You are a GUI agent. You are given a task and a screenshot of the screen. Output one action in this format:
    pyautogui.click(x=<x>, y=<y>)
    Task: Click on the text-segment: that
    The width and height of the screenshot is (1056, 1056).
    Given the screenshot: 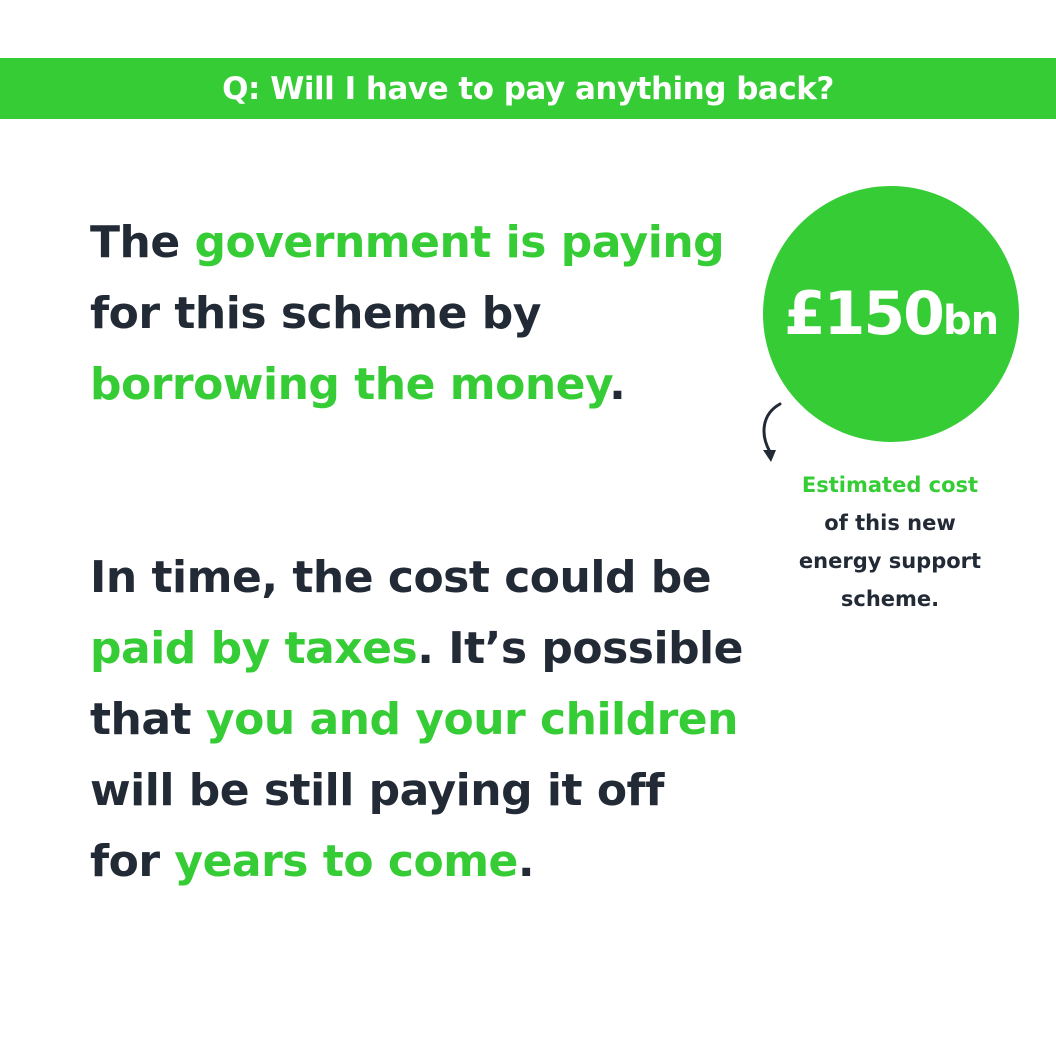 What is the action you would take?
    pyautogui.click(x=148, y=719)
    